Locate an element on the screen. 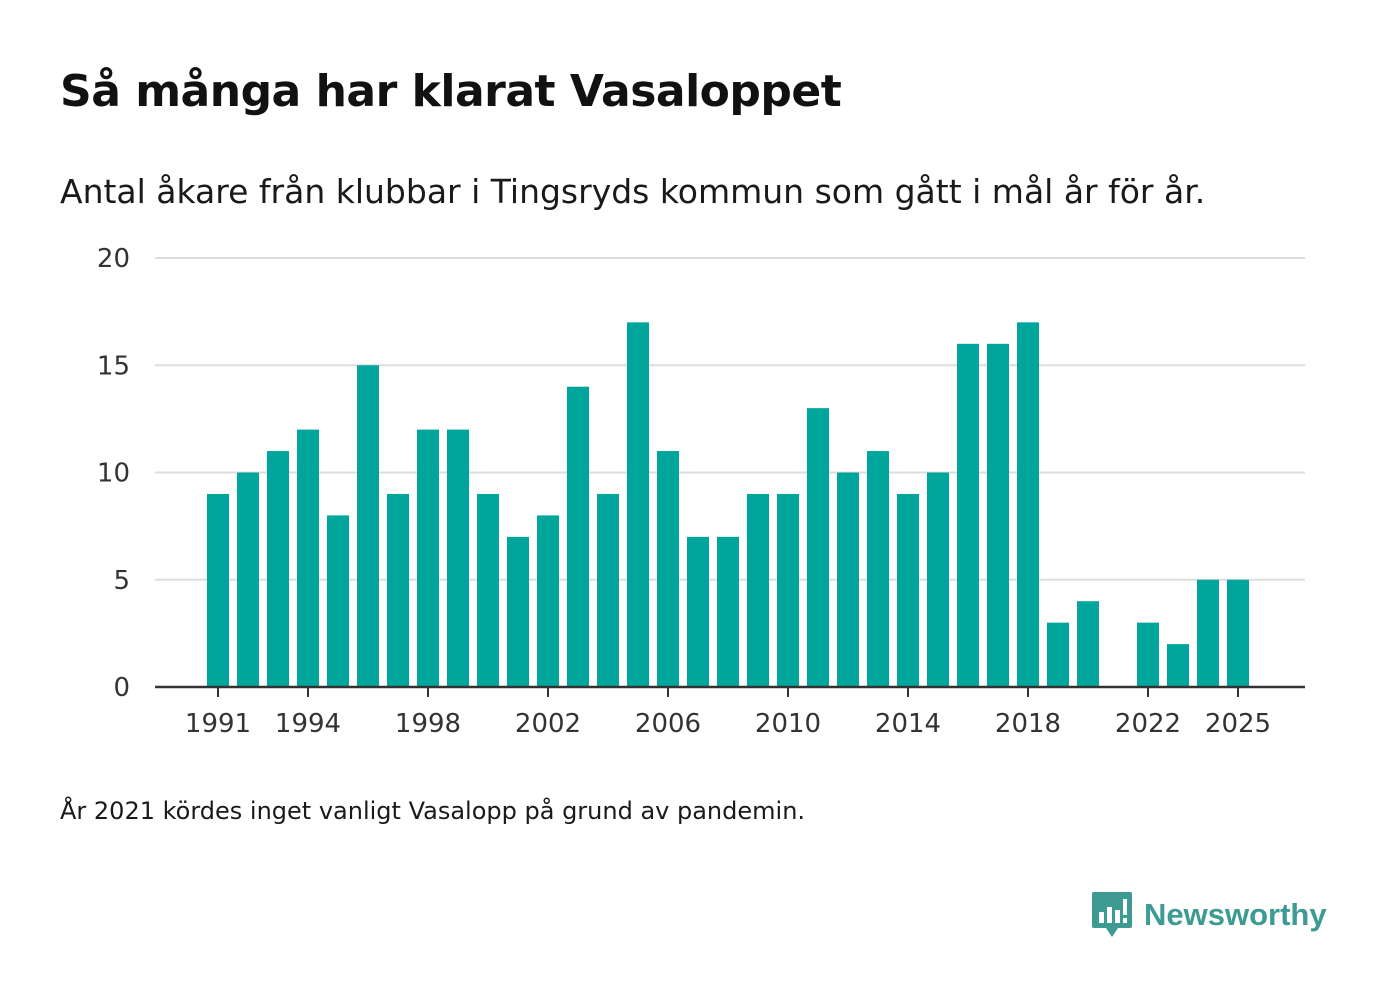 This screenshot has height=1000, width=1400. brand-name: Newsworthy is located at coordinates (1235, 914).